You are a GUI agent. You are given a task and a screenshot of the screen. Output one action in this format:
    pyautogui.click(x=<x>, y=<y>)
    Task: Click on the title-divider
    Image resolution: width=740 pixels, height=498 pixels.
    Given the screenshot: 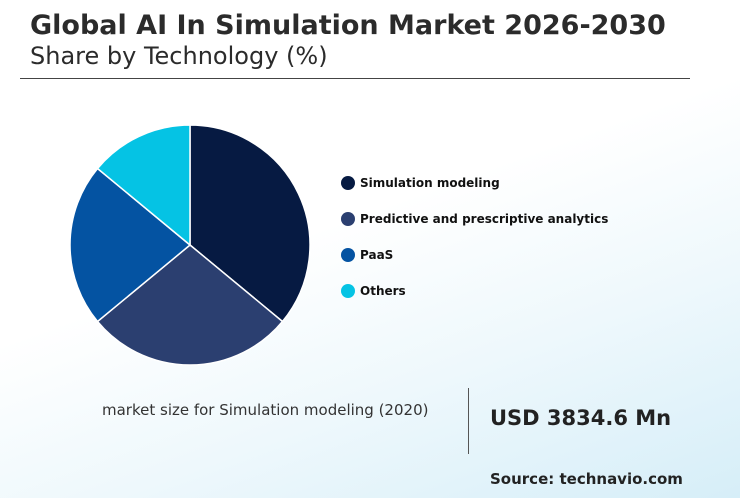 What is the action you would take?
    pyautogui.click(x=355, y=78)
    